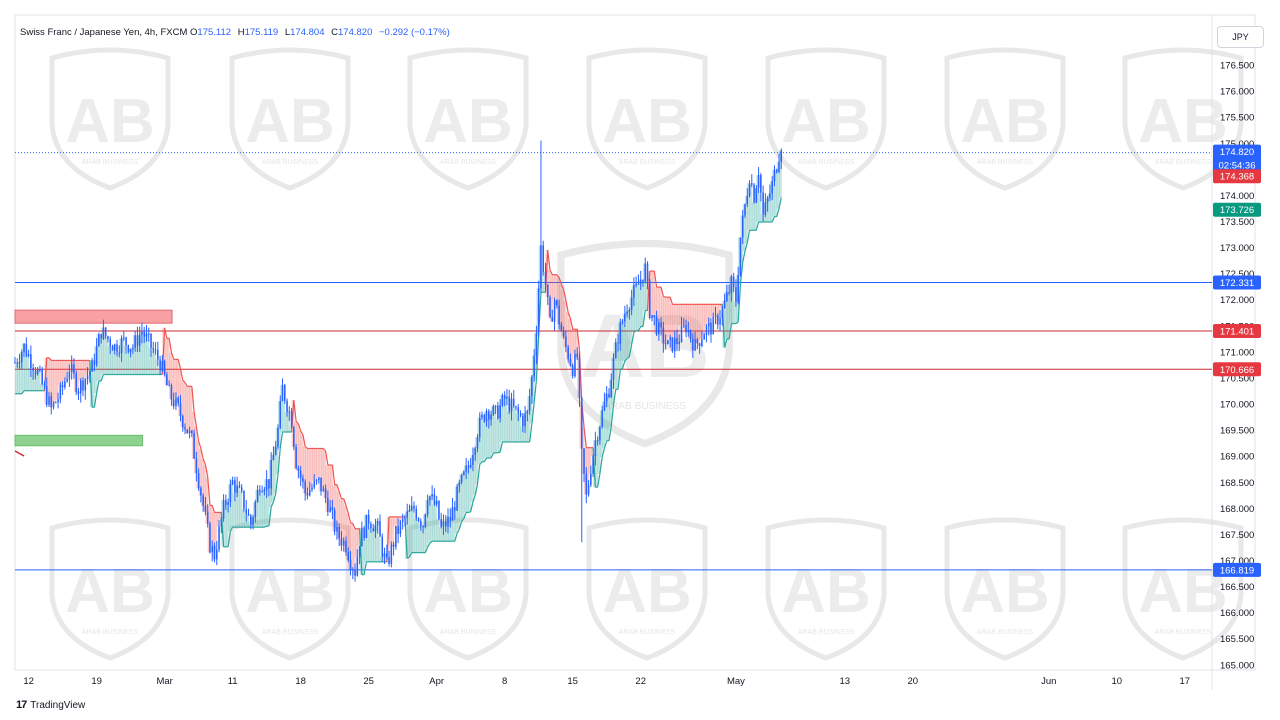 The width and height of the screenshot is (1280, 720). What do you see at coordinates (1237, 144) in the screenshot?
I see `price-tick-label: 175.000` at bounding box center [1237, 144].